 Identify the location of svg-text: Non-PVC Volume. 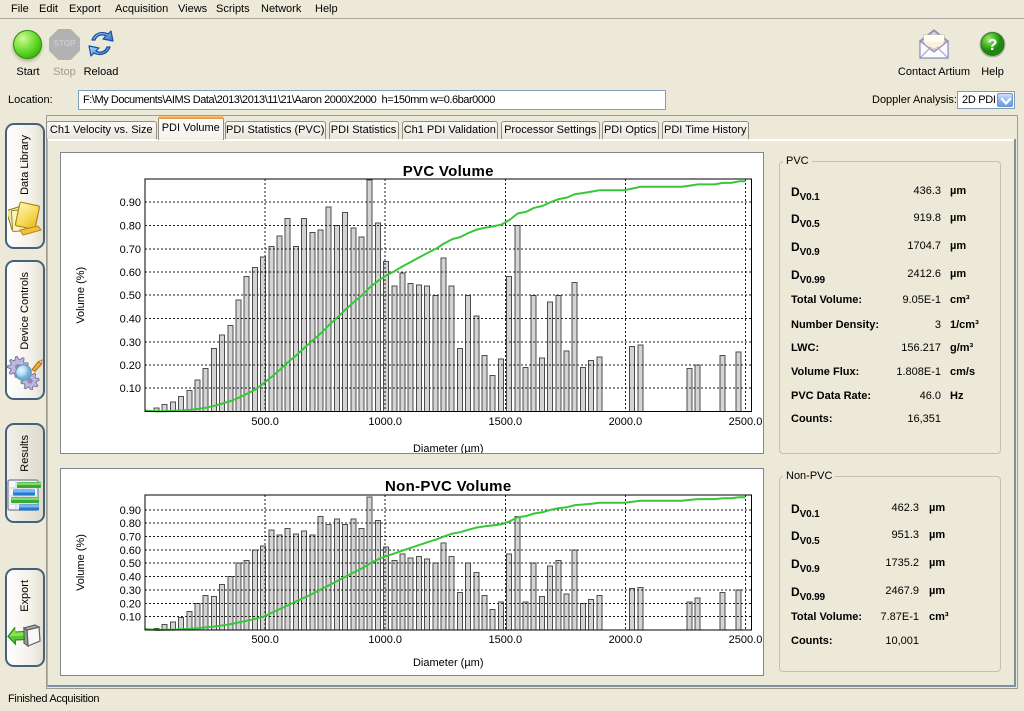
(448, 486).